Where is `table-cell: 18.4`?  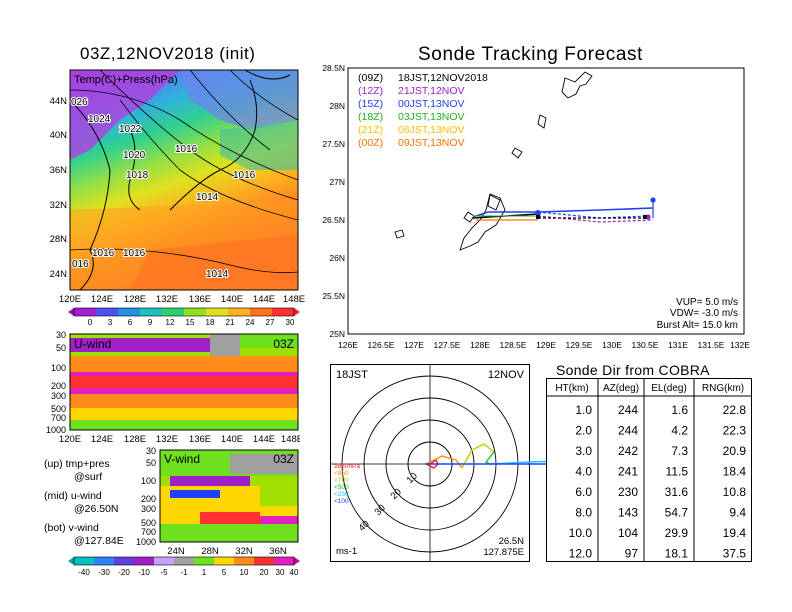
table-cell: 18.4 is located at coordinates (735, 472).